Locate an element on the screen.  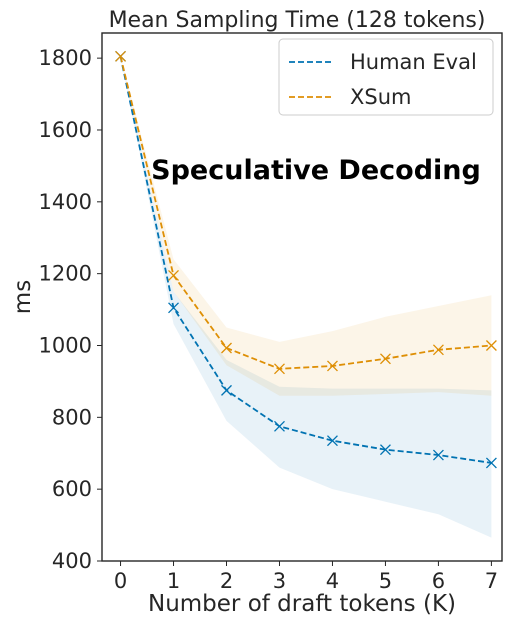
legend-item-human-eval: Human Eval is located at coordinates (383, 62).